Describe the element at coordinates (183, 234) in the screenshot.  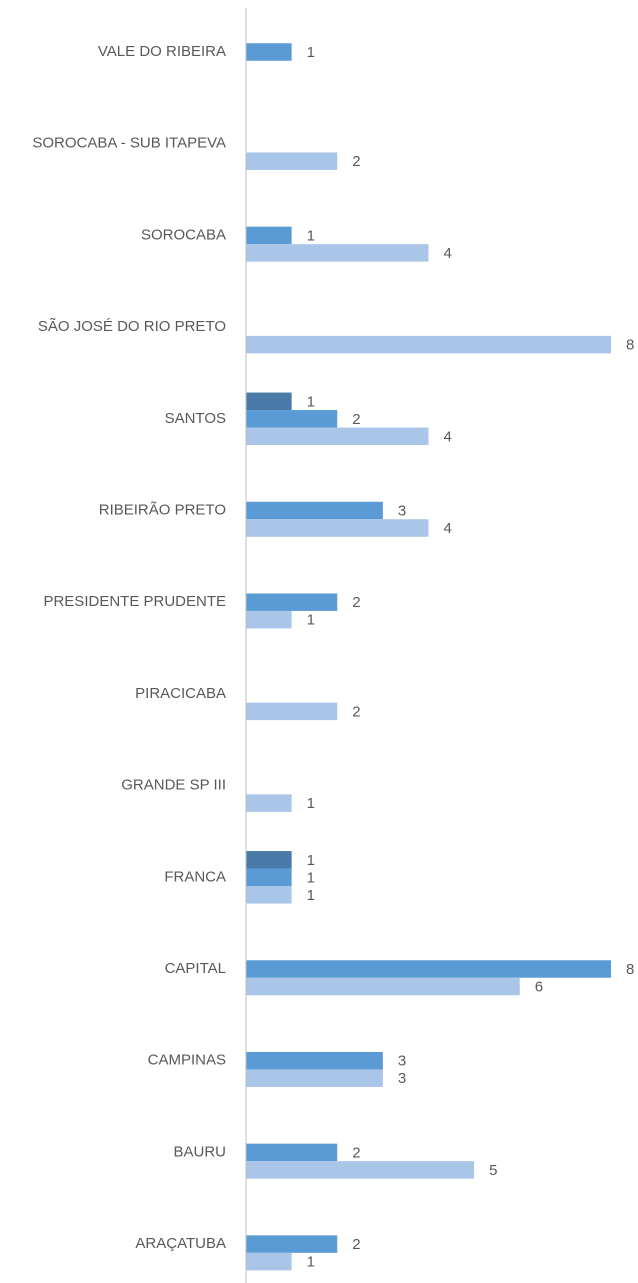
I see `y-tick-label: SOROCABA` at that location.